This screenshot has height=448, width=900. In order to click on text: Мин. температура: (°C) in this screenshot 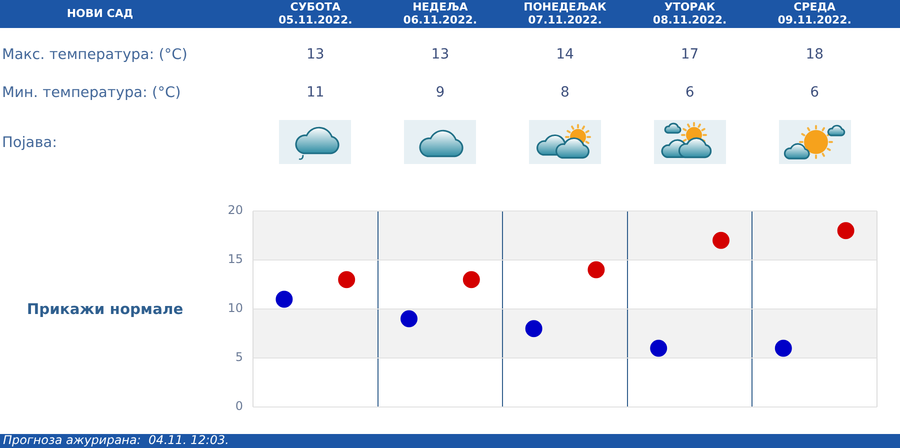, I will do `click(91, 92)`.